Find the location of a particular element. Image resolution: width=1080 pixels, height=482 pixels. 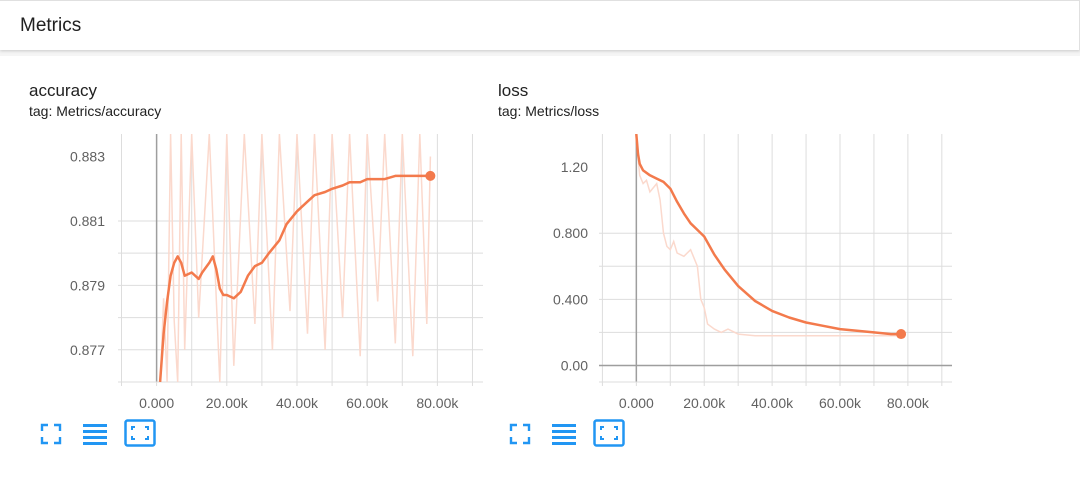

card-tag-loss: tag: Metrics/loss is located at coordinates (549, 111).